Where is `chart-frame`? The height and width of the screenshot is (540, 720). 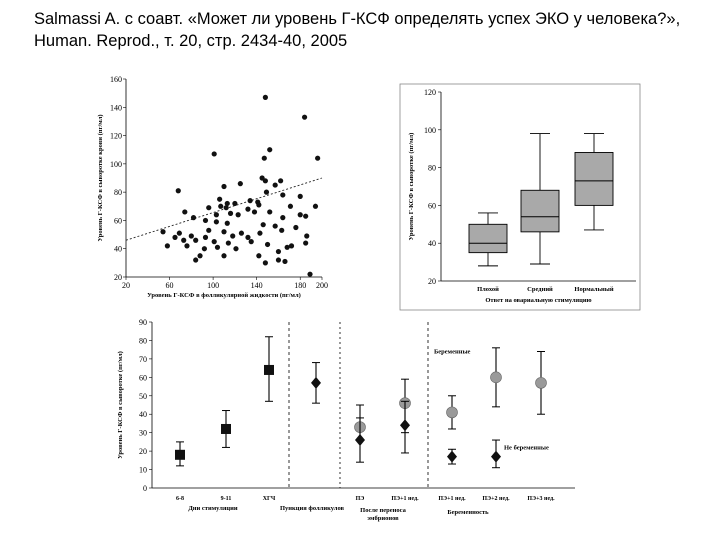
chart-frame is located at coordinates (520, 197).